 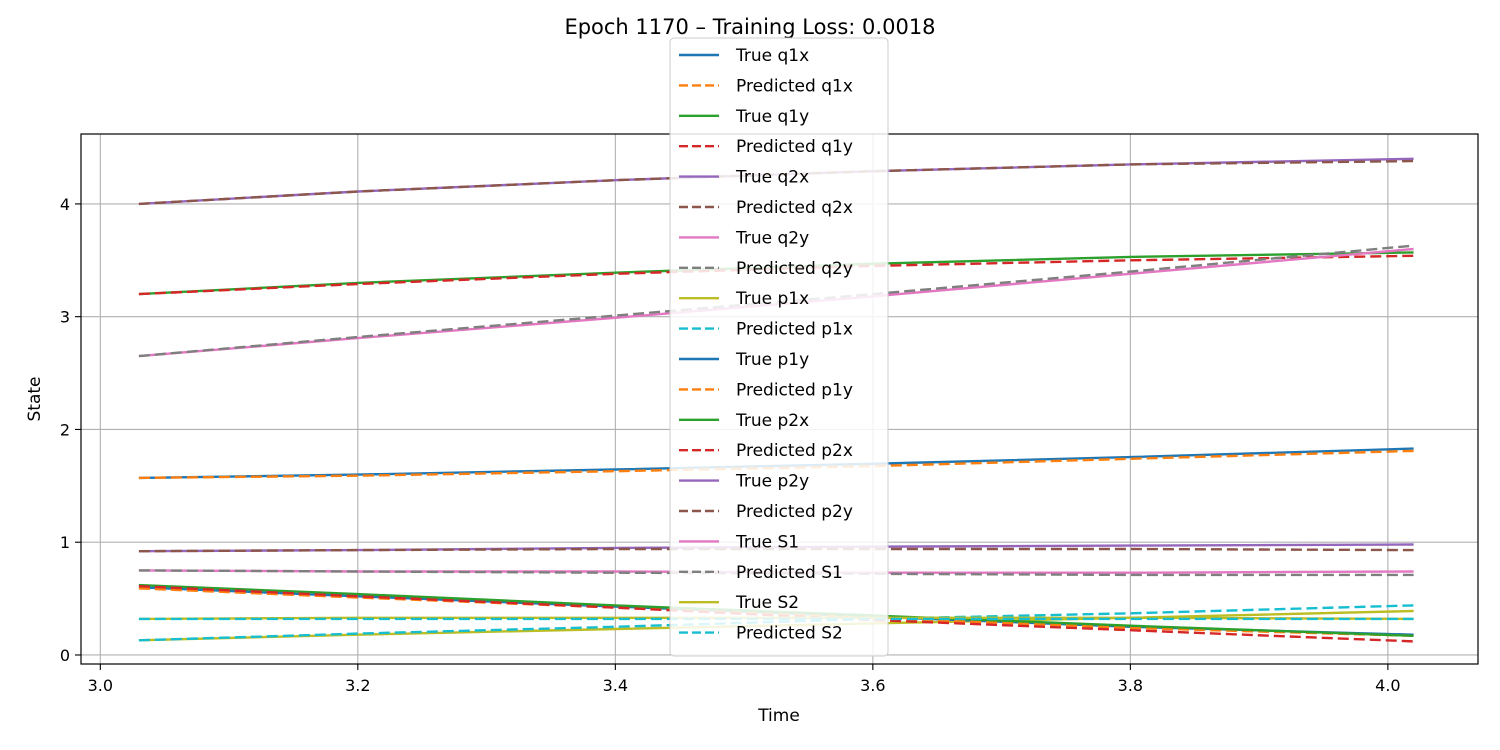 I want to click on legend-label: Predicted S1, so click(x=789, y=573).